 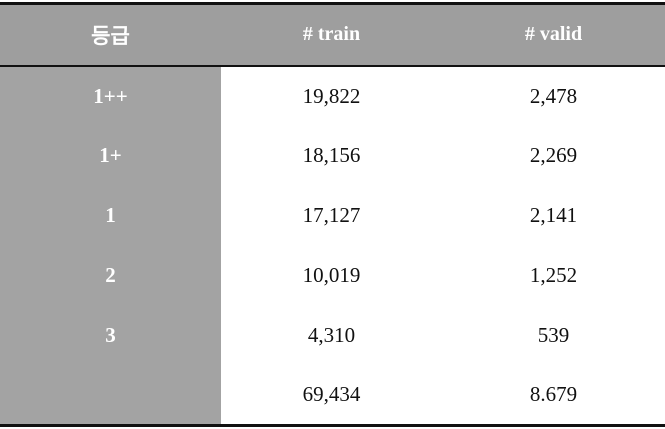 I want to click on table-row: 1+ 18,156 2,269, so click(x=332, y=155).